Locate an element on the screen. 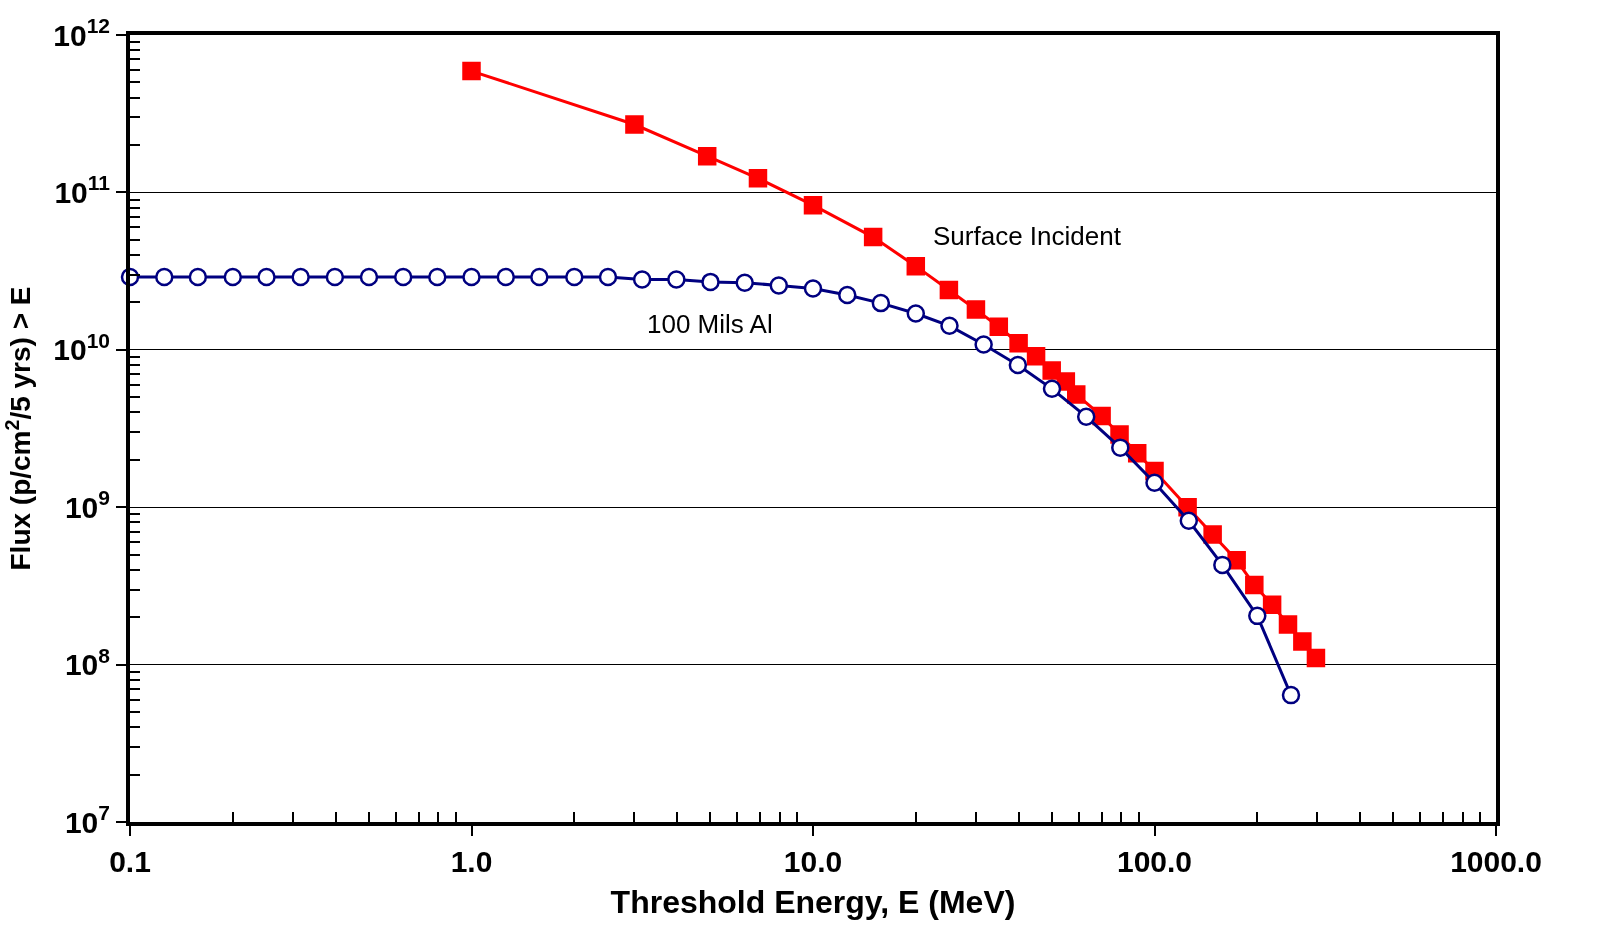  series-label: Surface Incident is located at coordinates (1027, 236).